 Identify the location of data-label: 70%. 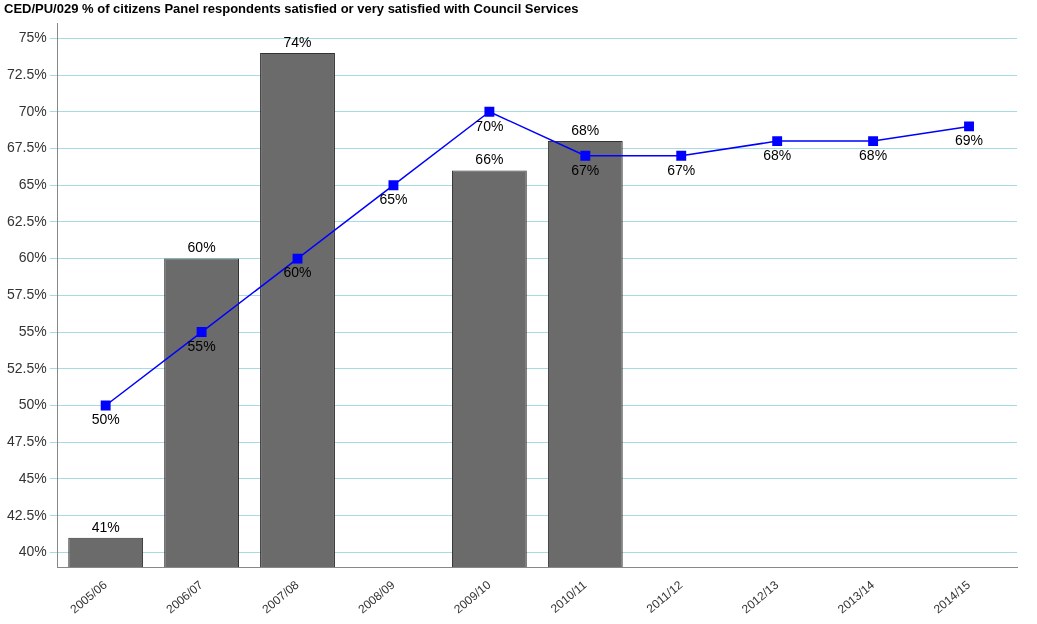
(489, 125).